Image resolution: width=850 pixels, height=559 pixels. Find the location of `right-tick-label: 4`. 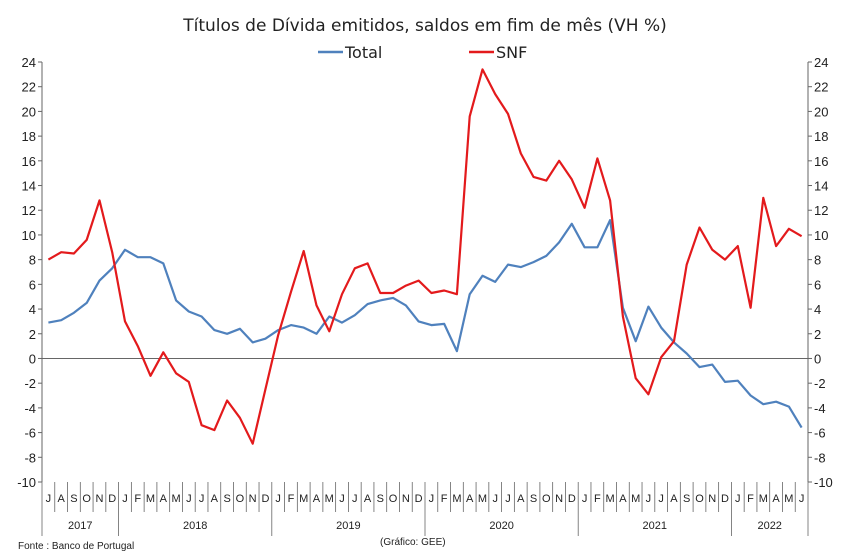

right-tick-label: 4 is located at coordinates (817, 309).